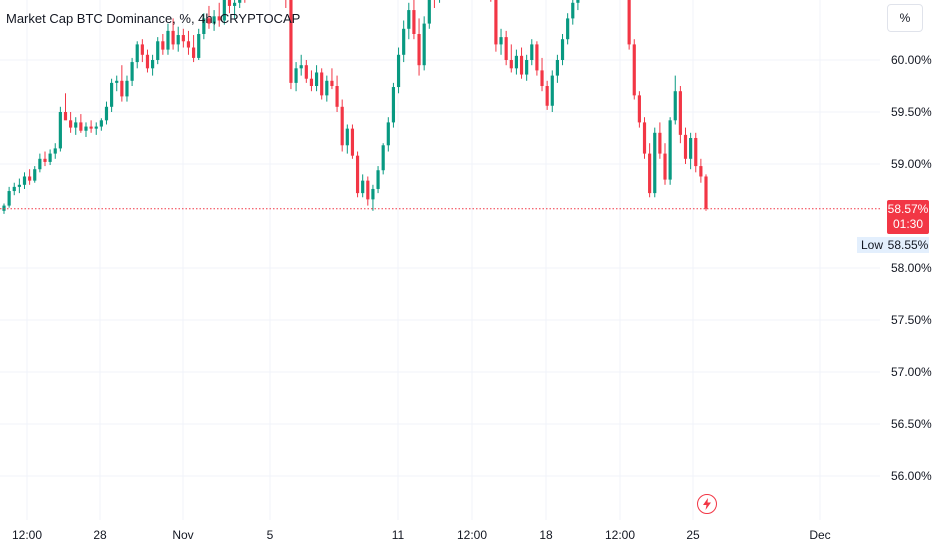 The width and height of the screenshot is (932, 550). Describe the element at coordinates (707, 504) in the screenshot. I see `lightning-icon` at that location.